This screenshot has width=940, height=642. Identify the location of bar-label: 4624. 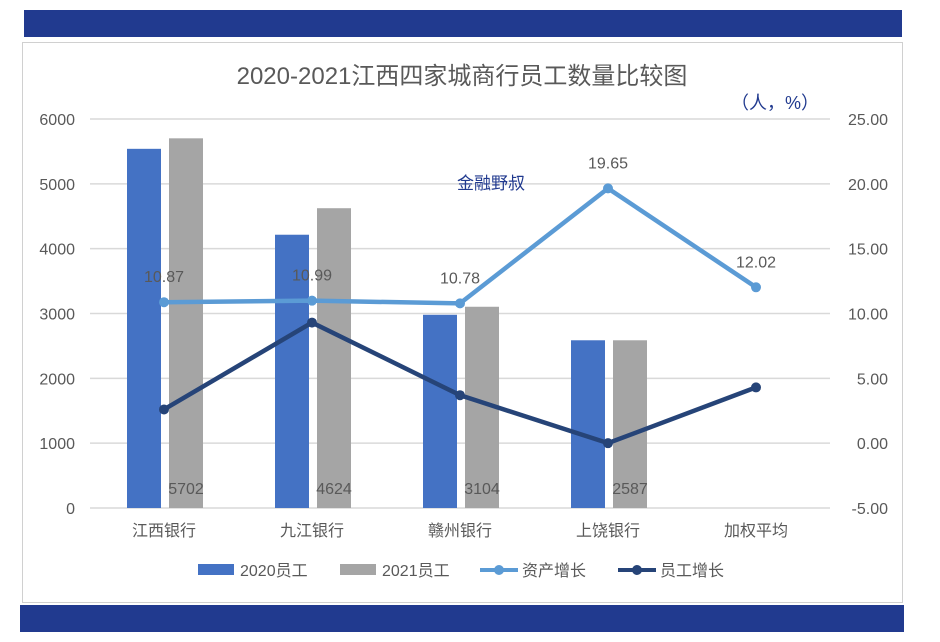
(334, 489).